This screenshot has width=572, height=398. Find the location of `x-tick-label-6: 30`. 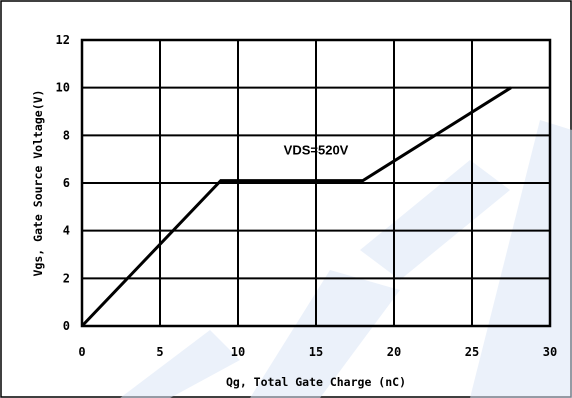

x-tick-label-6: 30 is located at coordinates (550, 352).